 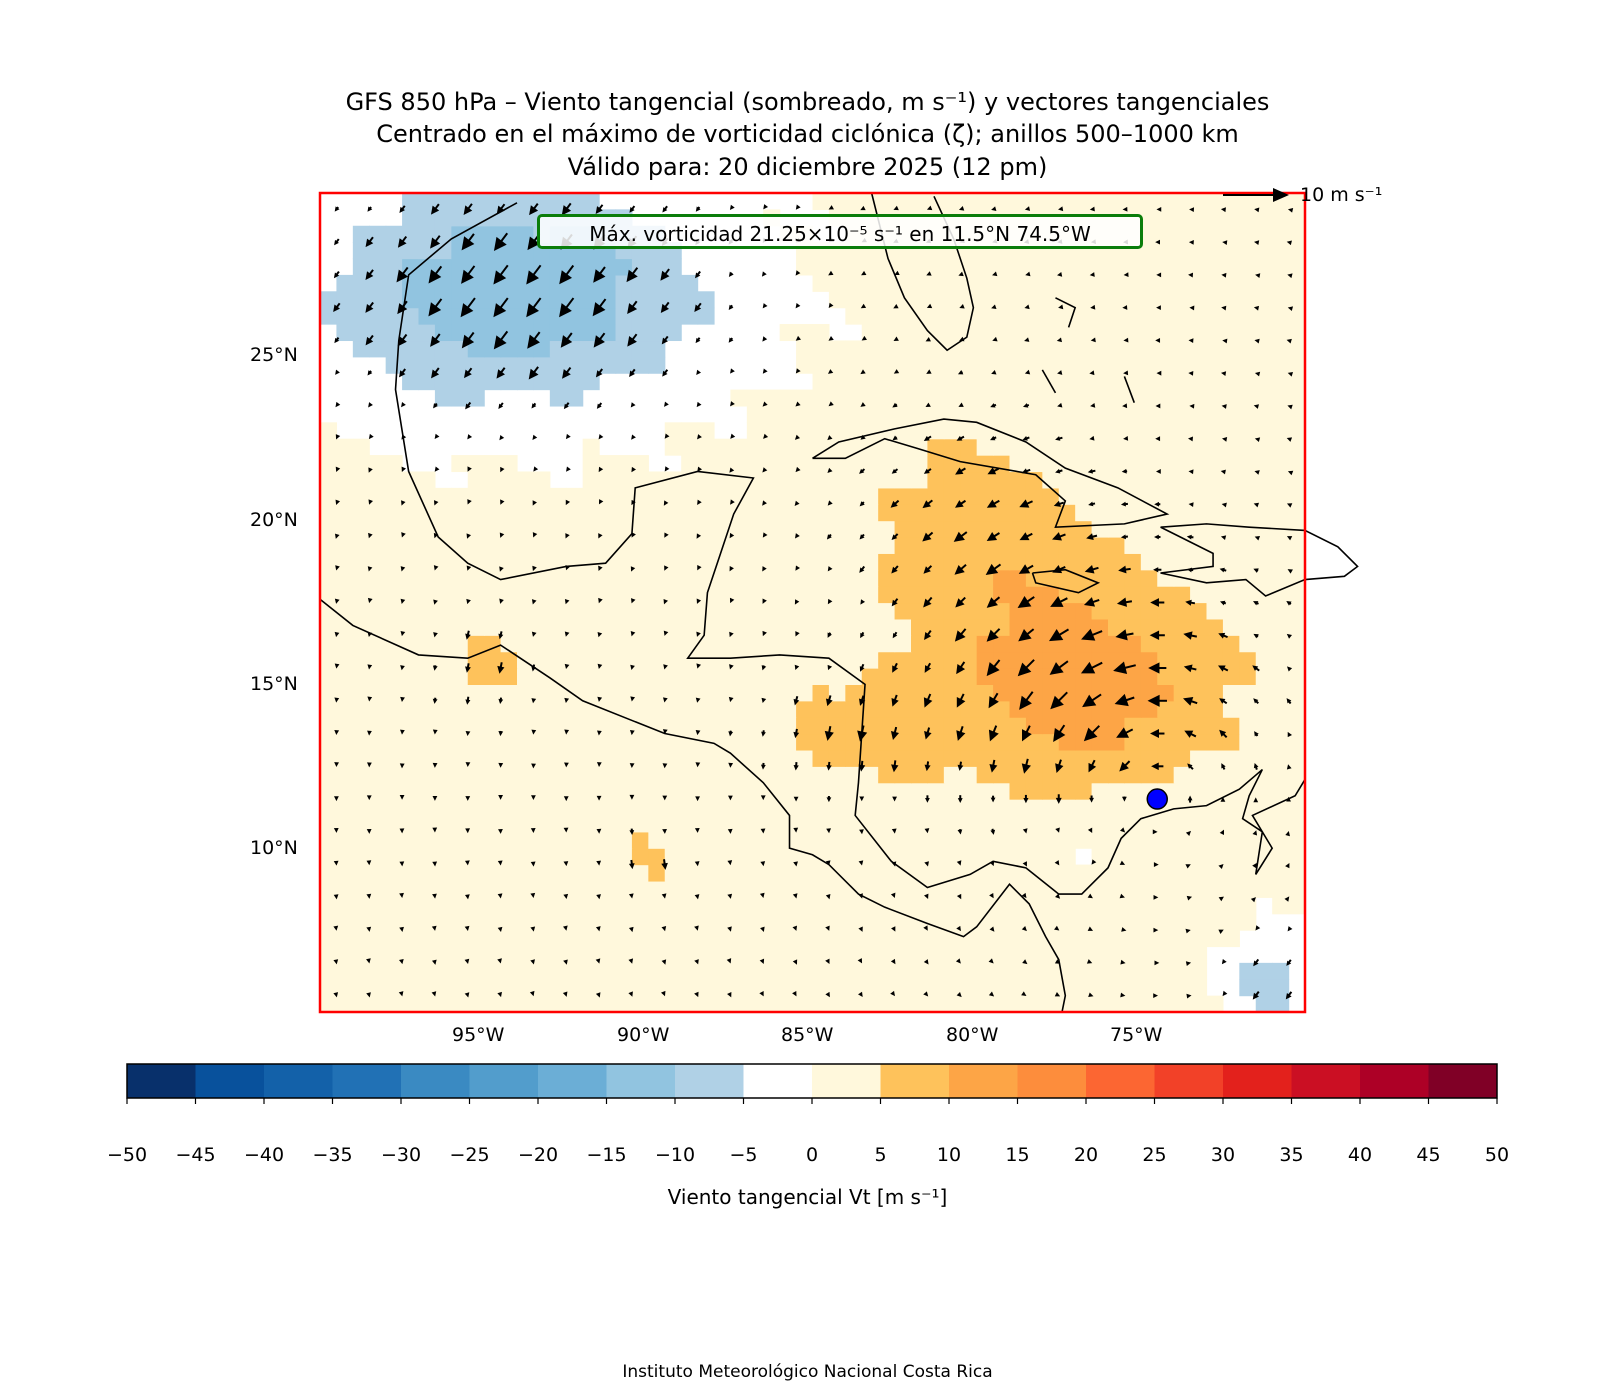 What do you see at coordinates (1017, 1155) in the screenshot?
I see `colorbar-tick-label: 15` at bounding box center [1017, 1155].